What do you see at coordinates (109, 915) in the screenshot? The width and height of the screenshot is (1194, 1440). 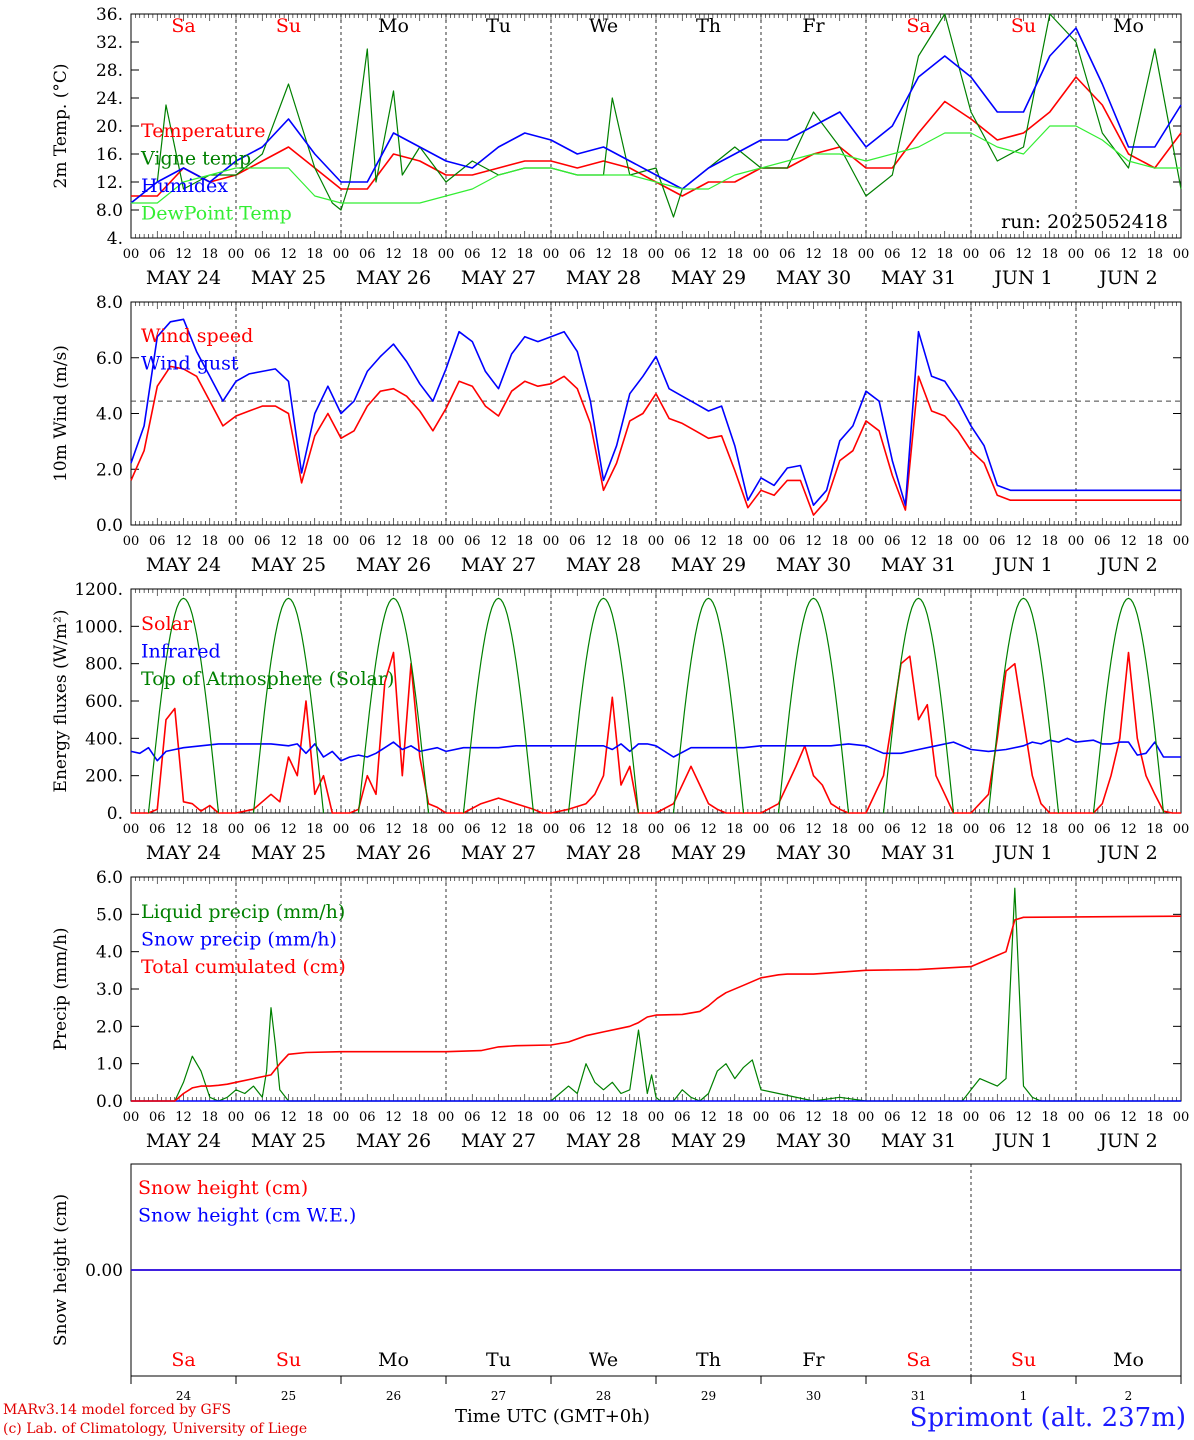 I see `y-tick-label: 5.0` at bounding box center [109, 915].